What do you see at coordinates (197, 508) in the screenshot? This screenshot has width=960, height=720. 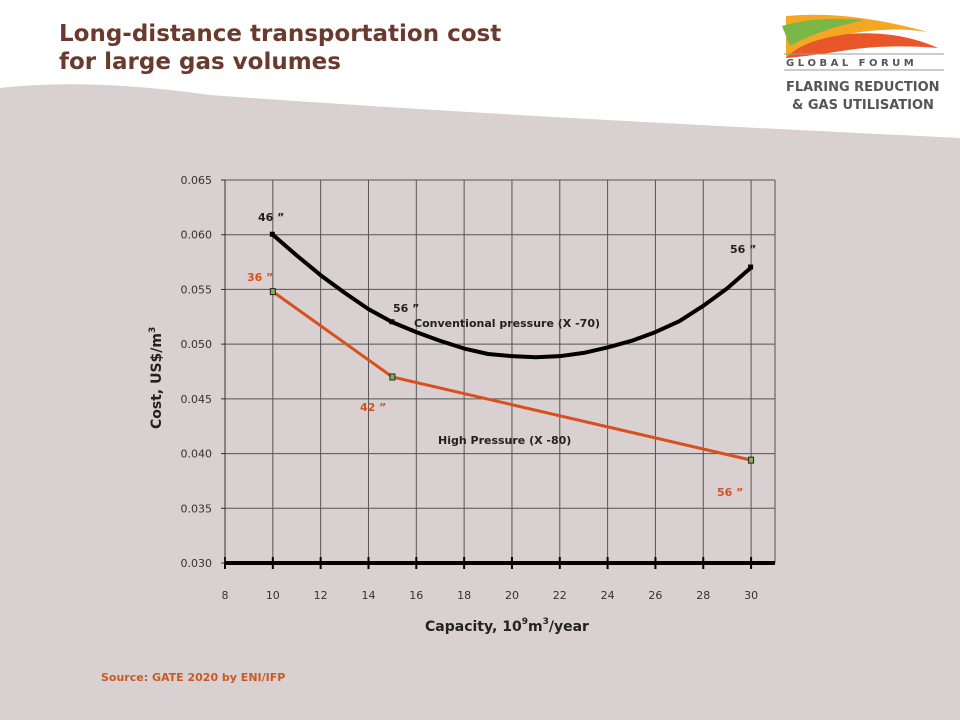 I see `y-tick-label: 0.035` at bounding box center [197, 508].